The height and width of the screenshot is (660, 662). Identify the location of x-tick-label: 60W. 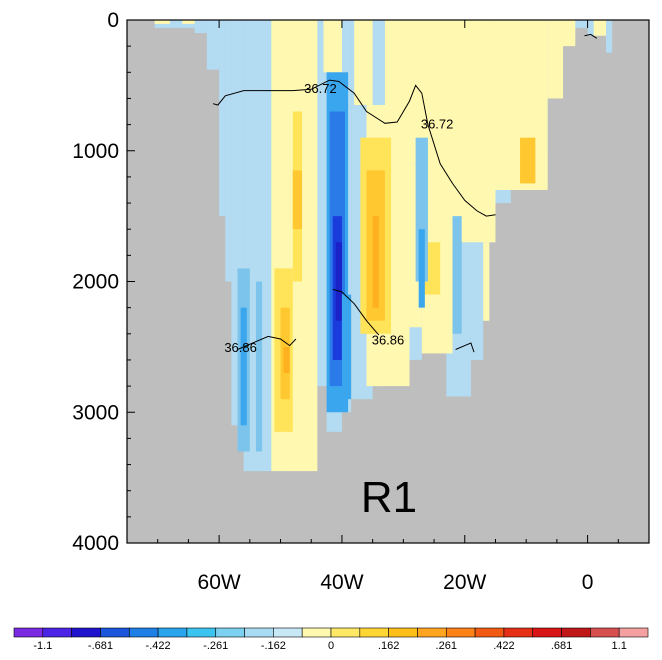
(219, 582).